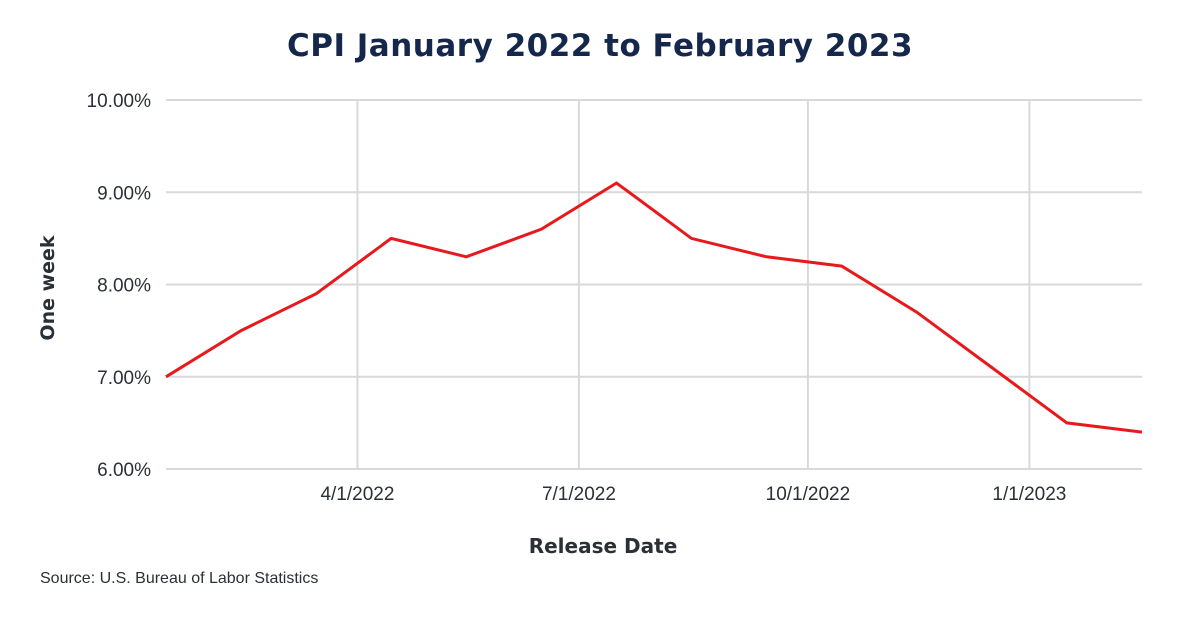 This screenshot has width=1200, height=627. Describe the element at coordinates (808, 494) in the screenshot. I see `x-tick-label: 10/1/2022` at that location.